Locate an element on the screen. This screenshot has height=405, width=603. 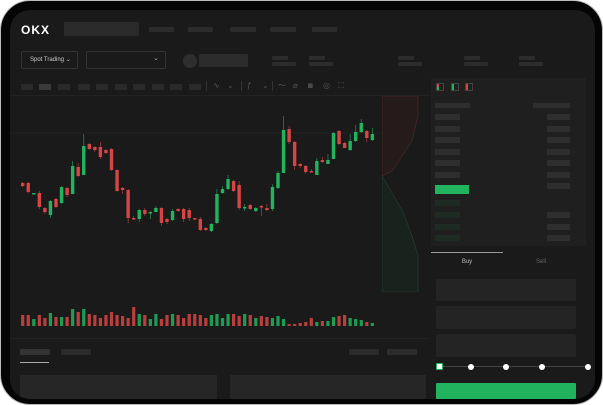
settings-icon: ◎ is located at coordinates (326, 85).